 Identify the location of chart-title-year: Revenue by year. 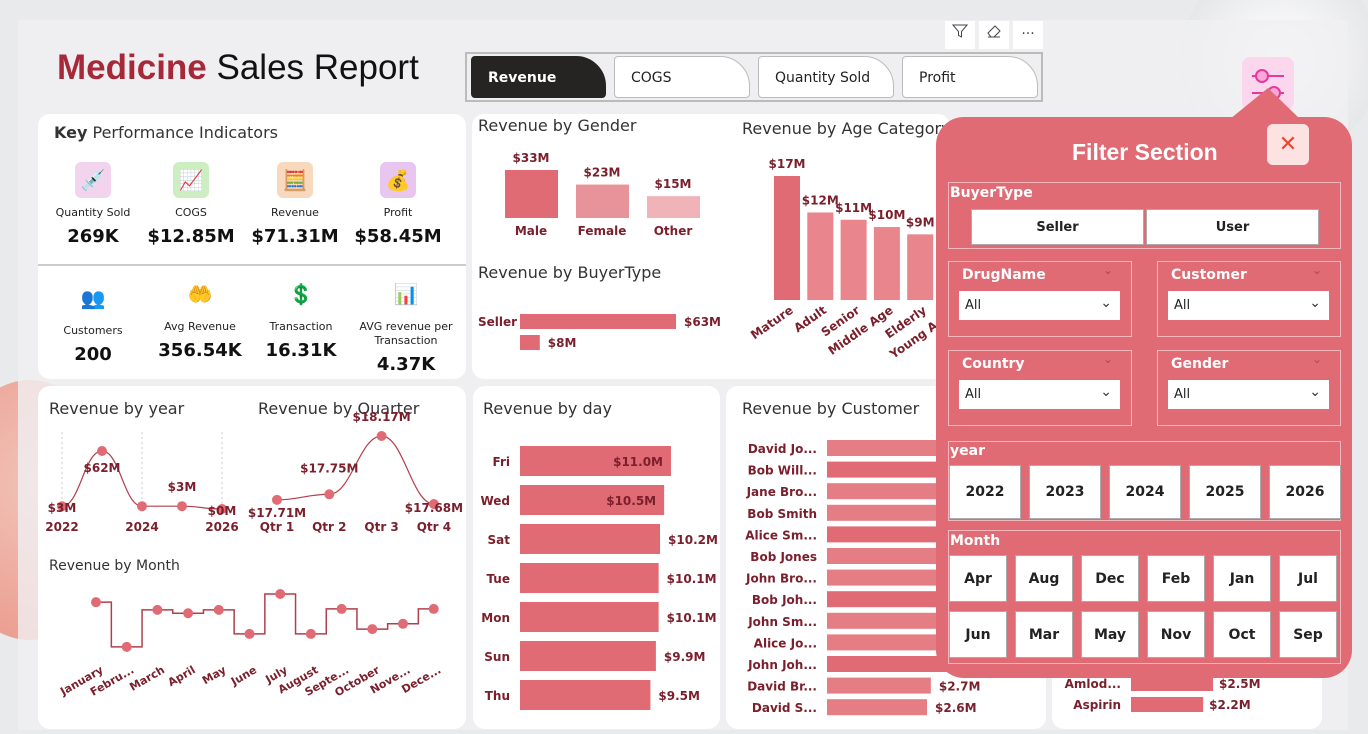
(117, 408).